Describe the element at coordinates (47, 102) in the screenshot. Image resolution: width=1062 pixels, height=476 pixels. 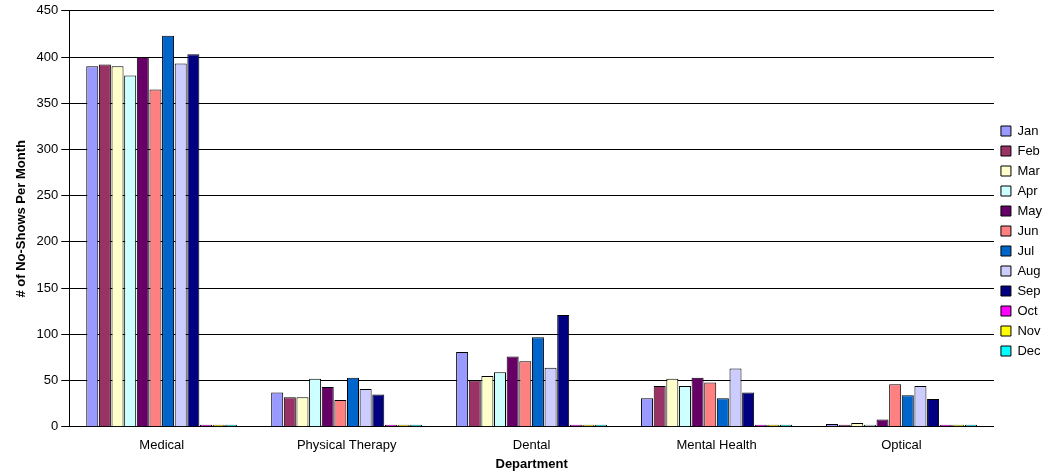
I see `y-tick-label: 350` at that location.